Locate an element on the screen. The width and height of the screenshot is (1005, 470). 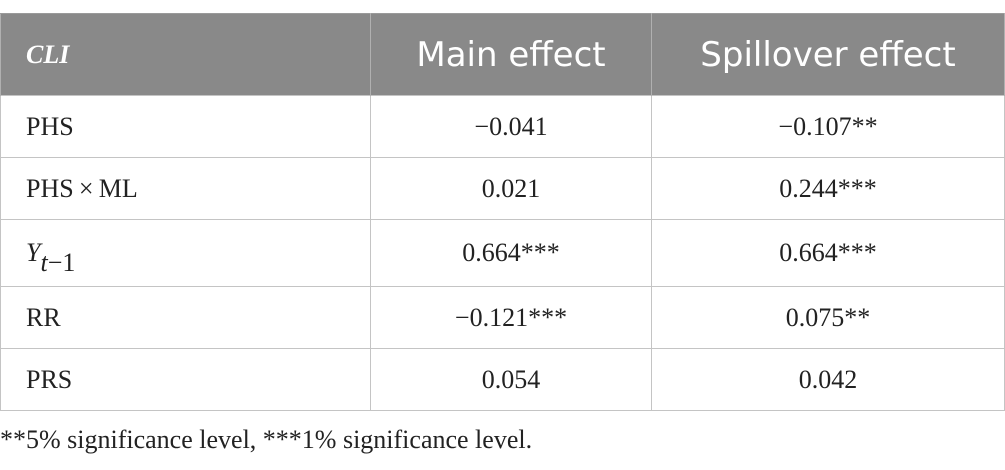
table-row-yt-1: Yt−1 0.664*** 0.664*** is located at coordinates (502, 253).